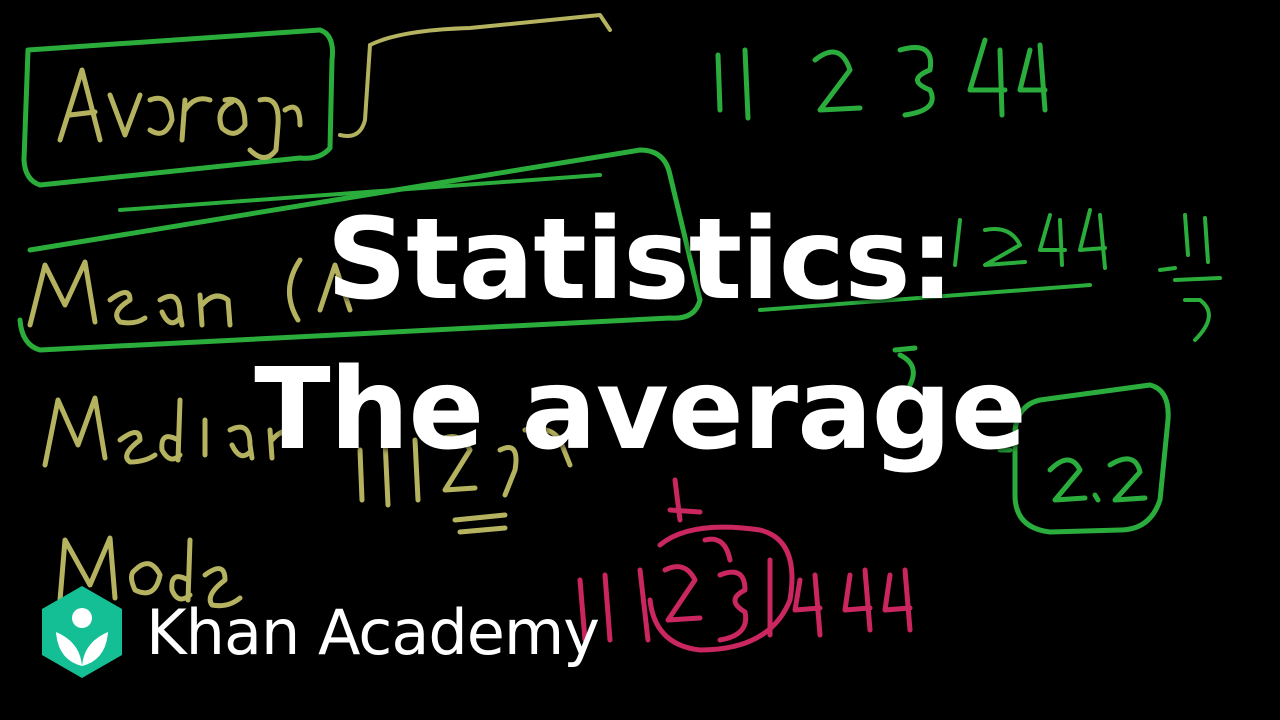 The image size is (1280, 720). Describe the element at coordinates (373, 632) in the screenshot. I see `khan-academy-wordmark: Khan Academy` at that location.